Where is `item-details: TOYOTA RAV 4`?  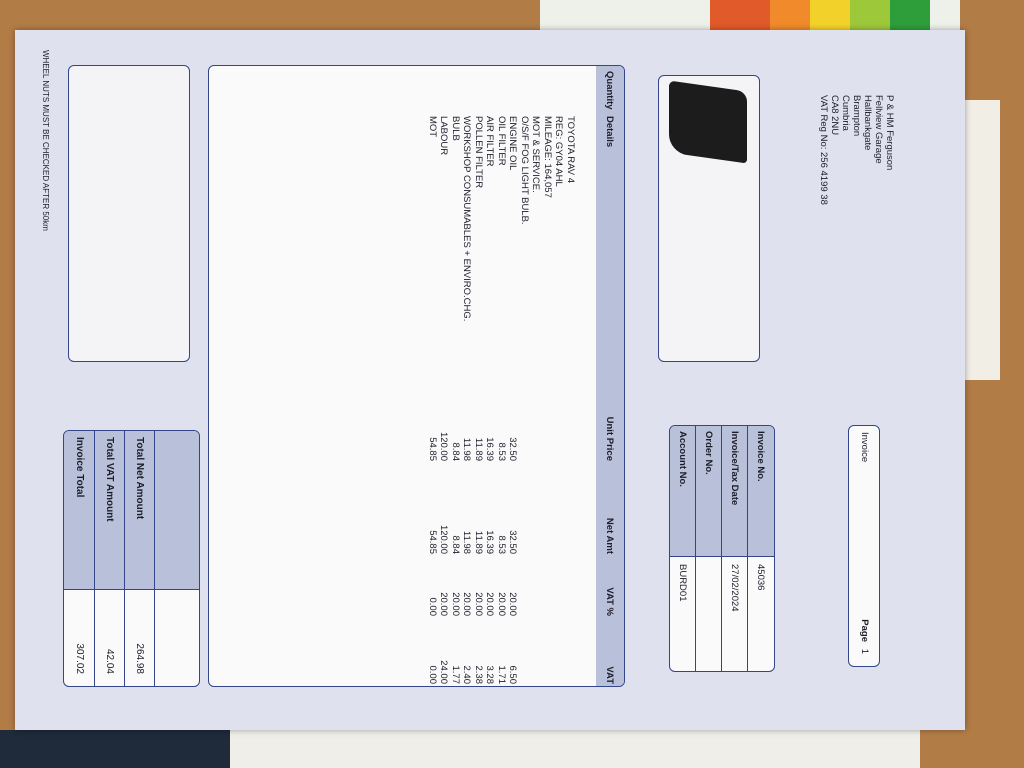
item-details: TOYOTA RAV 4 is located at coordinates (570, 150).